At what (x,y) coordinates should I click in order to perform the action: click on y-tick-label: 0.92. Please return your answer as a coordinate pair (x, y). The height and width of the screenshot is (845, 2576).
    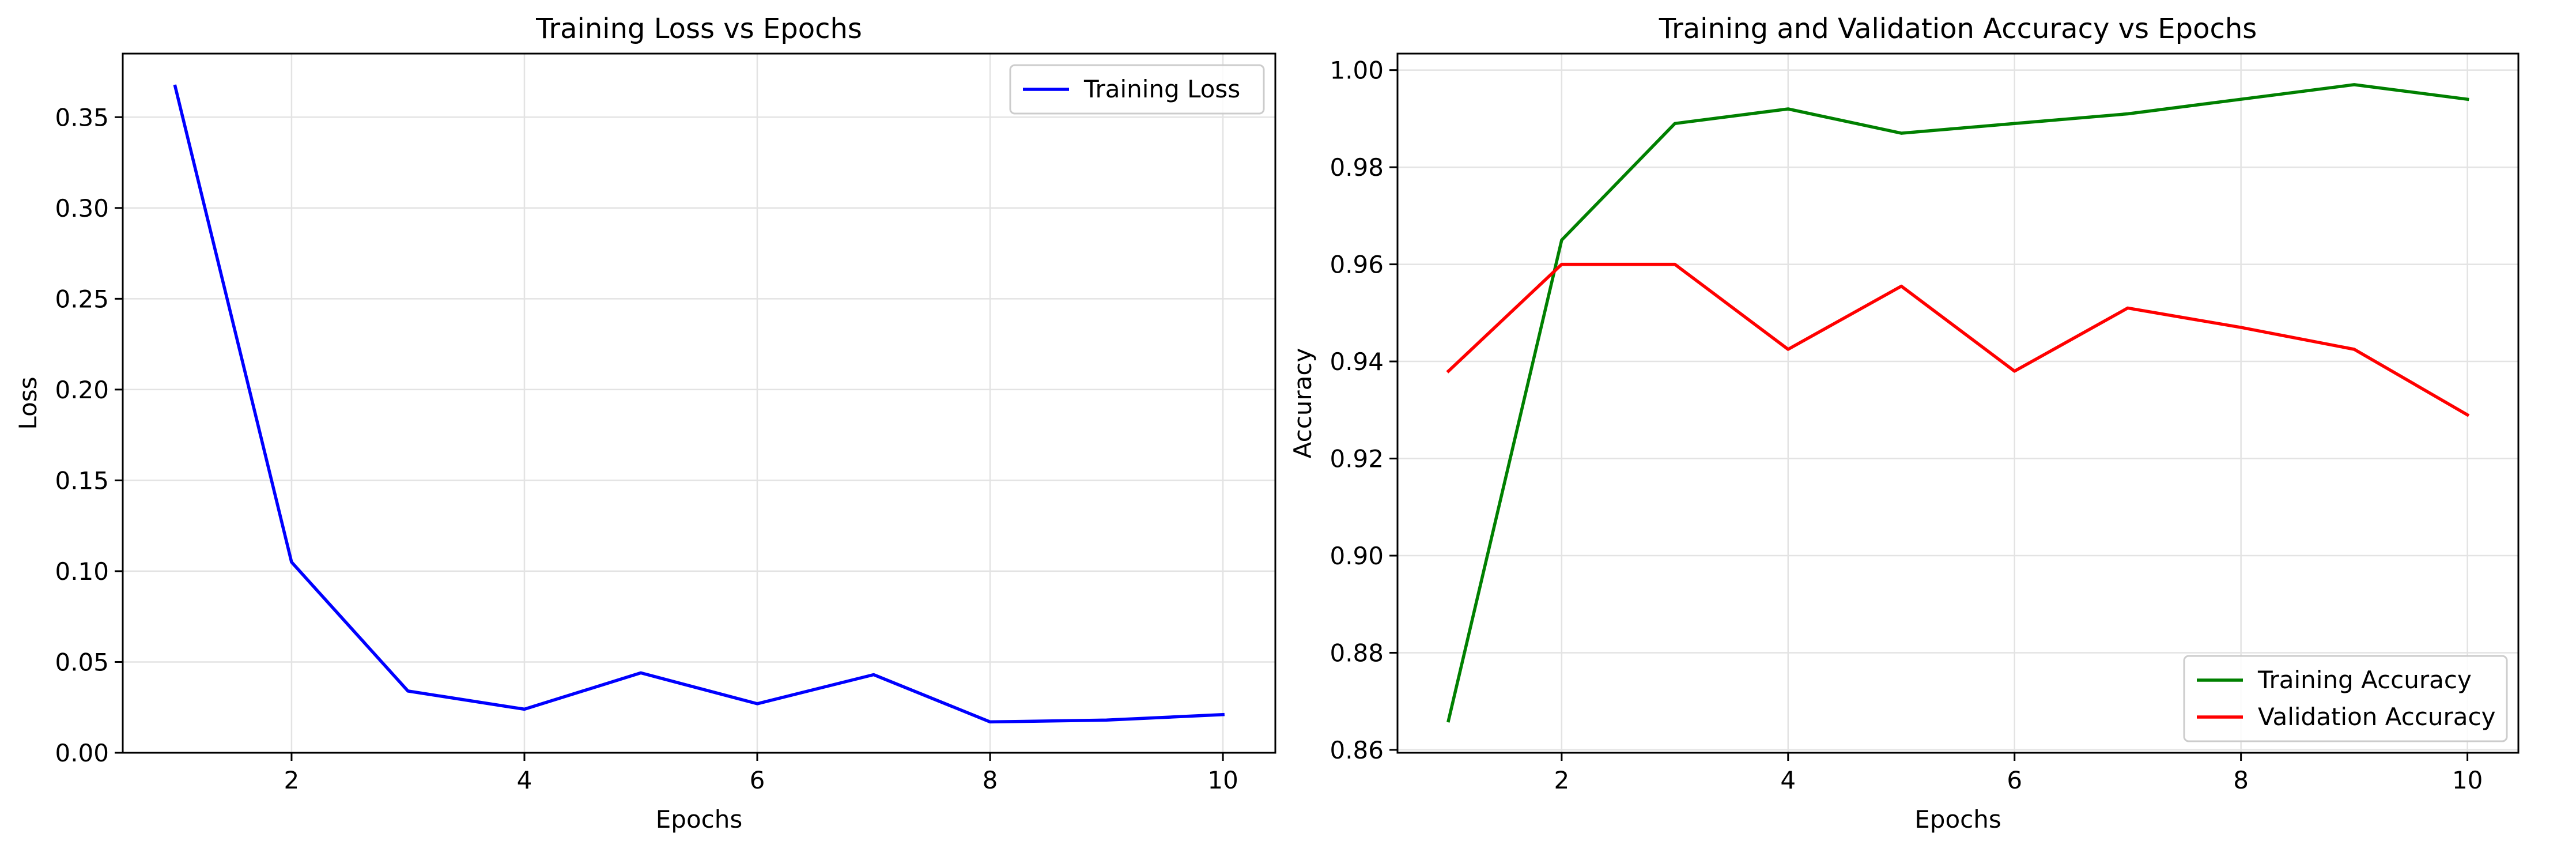
    Looking at the image, I should click on (1356, 459).